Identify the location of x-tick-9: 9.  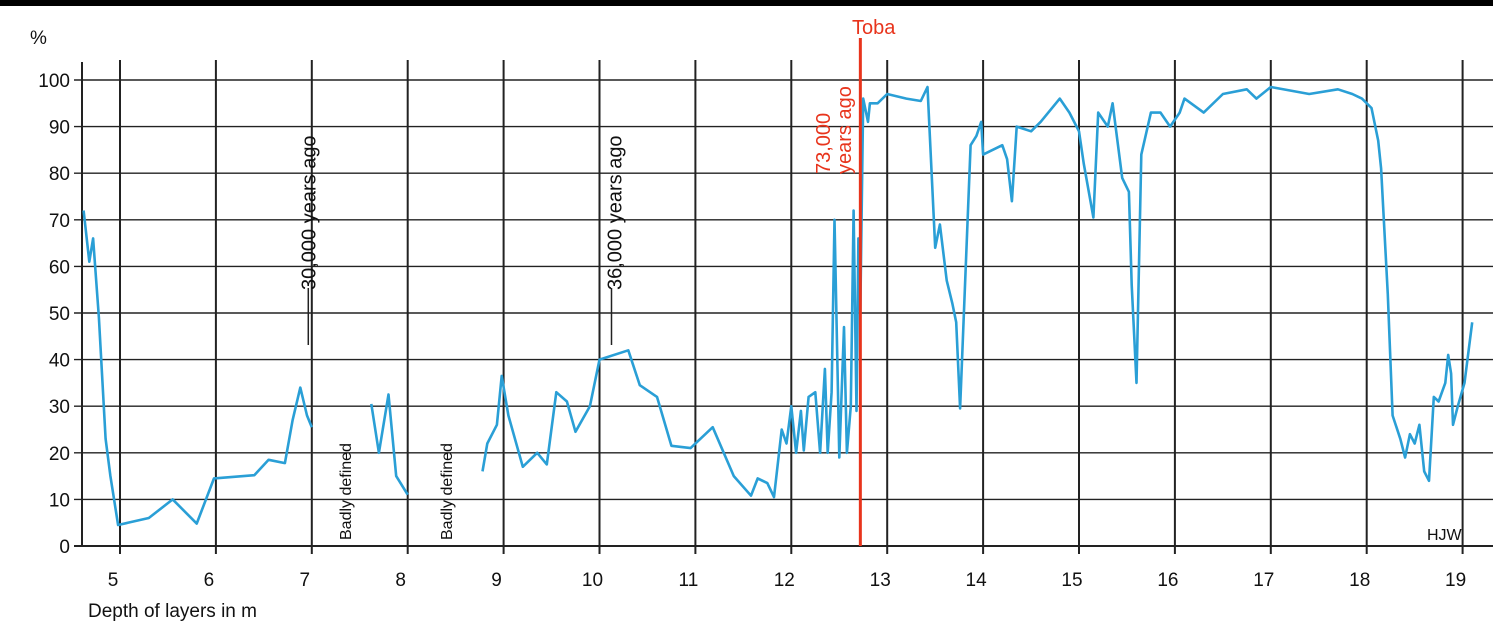
(496, 580).